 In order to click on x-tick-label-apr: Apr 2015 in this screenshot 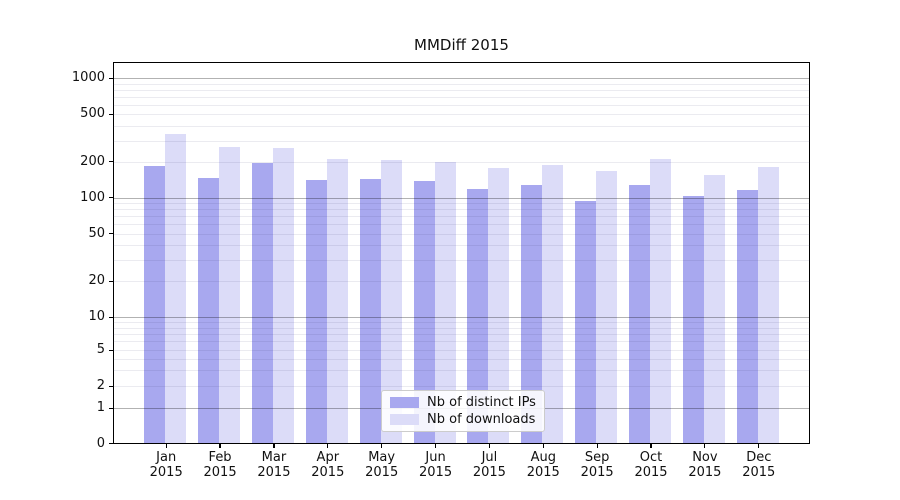, I will do `click(328, 465)`.